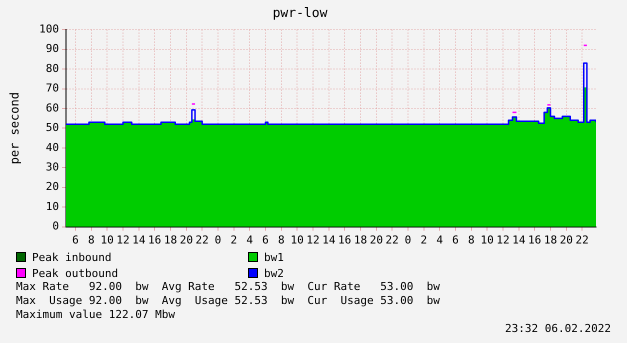 Image resolution: width=627 pixels, height=343 pixels. I want to click on y-tick-label: 10, so click(52, 206).